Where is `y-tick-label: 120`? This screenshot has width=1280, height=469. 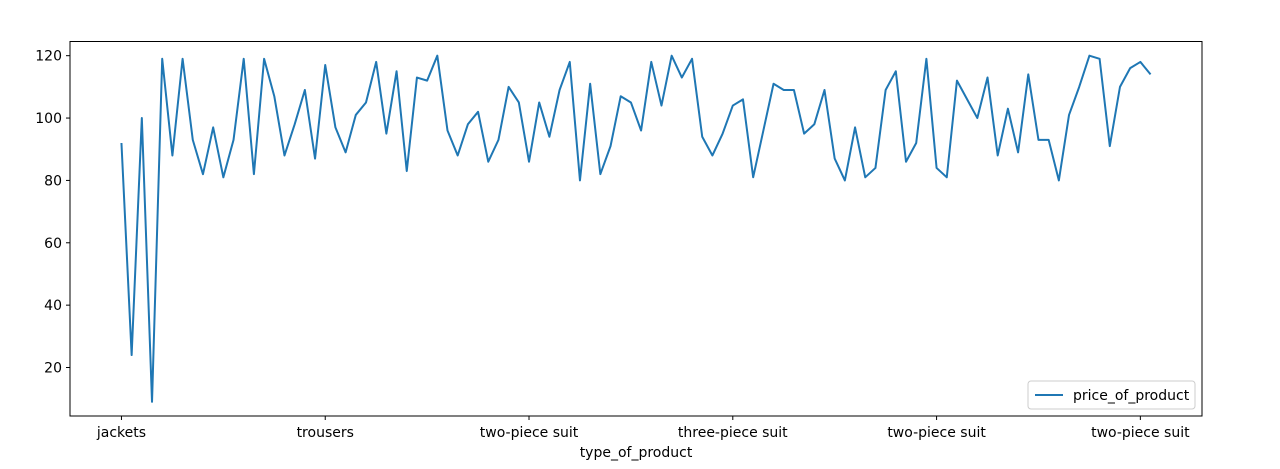 y-tick-label: 120 is located at coordinates (48, 57).